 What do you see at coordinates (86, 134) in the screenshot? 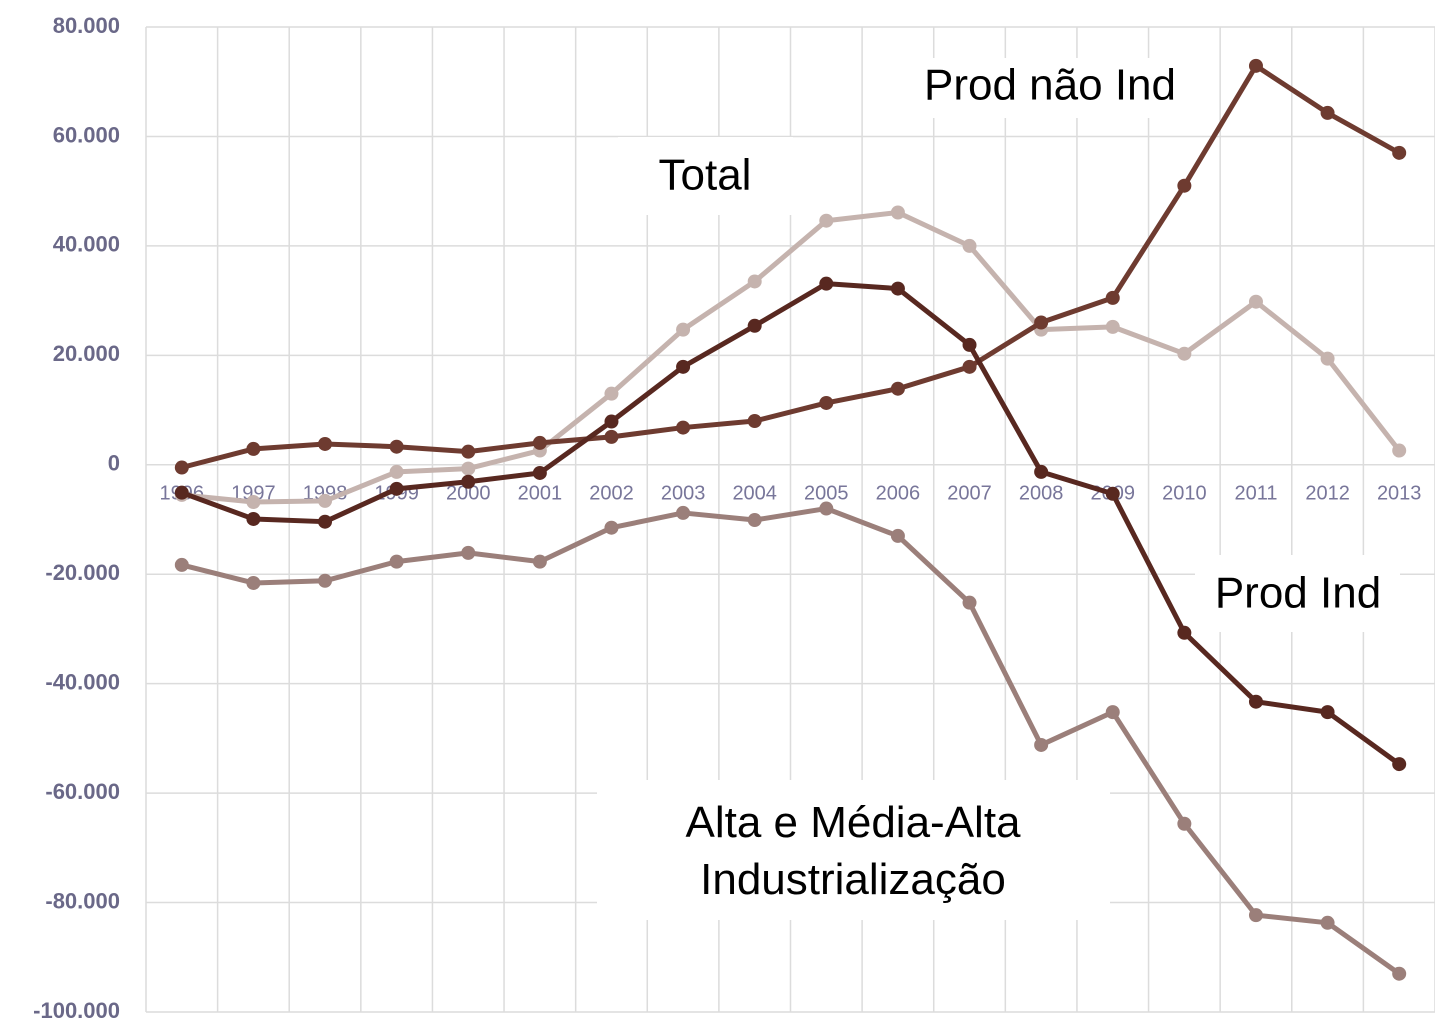
I see `y-tick-label: 60.000` at bounding box center [86, 134].